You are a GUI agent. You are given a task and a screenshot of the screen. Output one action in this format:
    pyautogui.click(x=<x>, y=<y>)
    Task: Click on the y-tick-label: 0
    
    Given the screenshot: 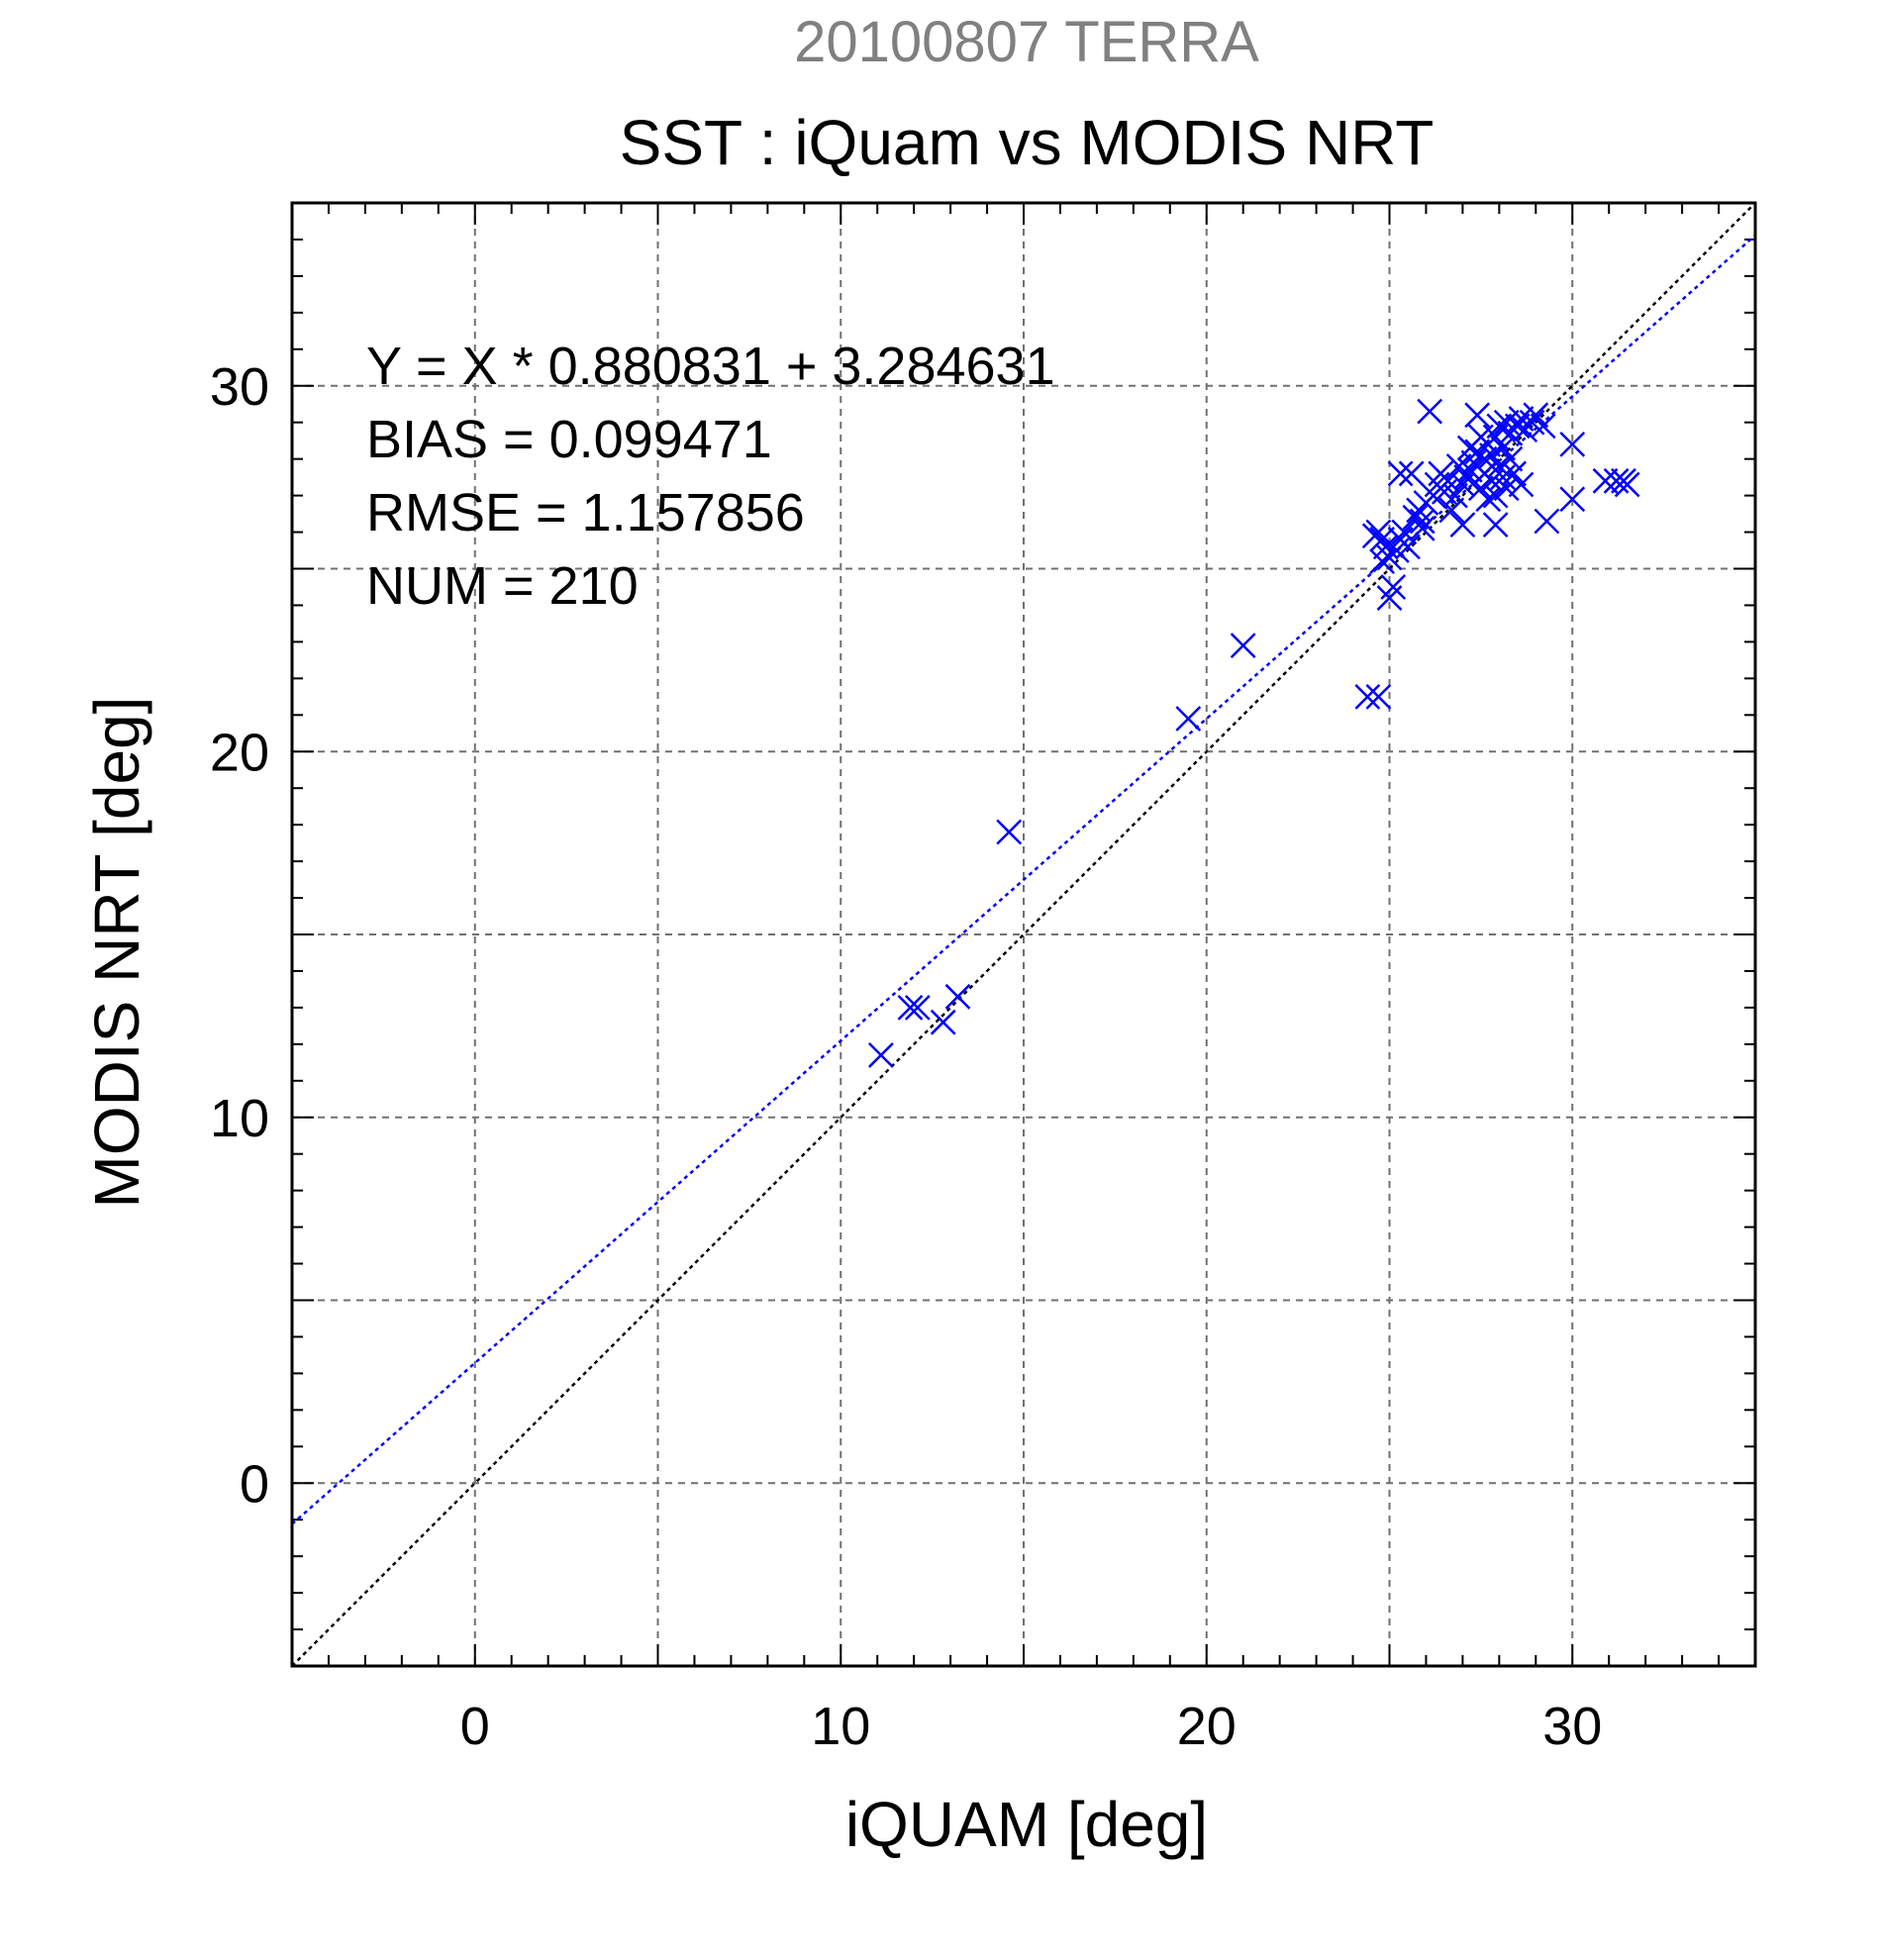 What is the action you would take?
    pyautogui.click(x=255, y=1484)
    